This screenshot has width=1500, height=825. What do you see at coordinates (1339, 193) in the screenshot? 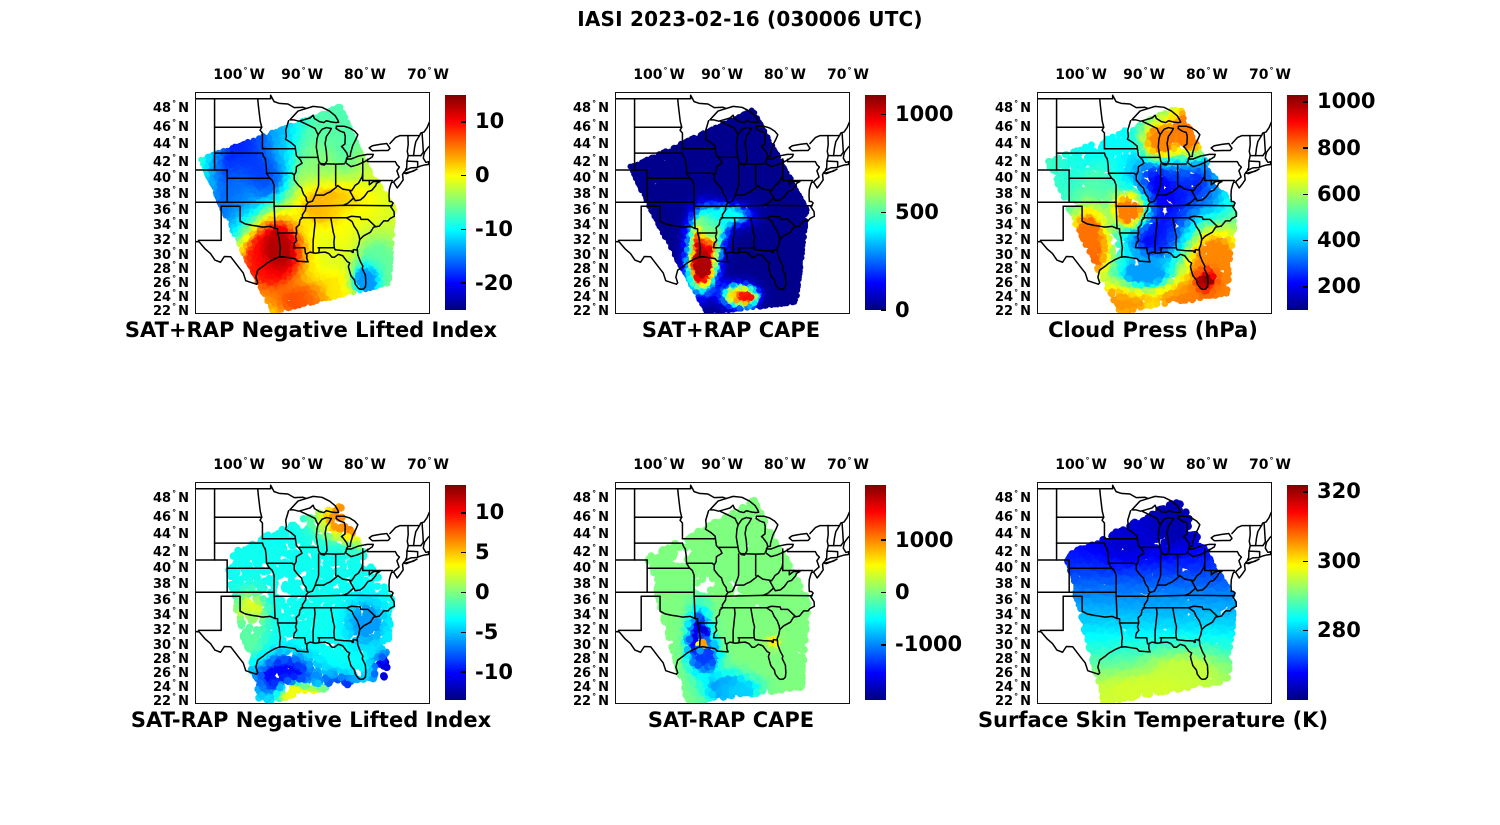
I see `colorbar-tick-label: 600` at bounding box center [1339, 193].